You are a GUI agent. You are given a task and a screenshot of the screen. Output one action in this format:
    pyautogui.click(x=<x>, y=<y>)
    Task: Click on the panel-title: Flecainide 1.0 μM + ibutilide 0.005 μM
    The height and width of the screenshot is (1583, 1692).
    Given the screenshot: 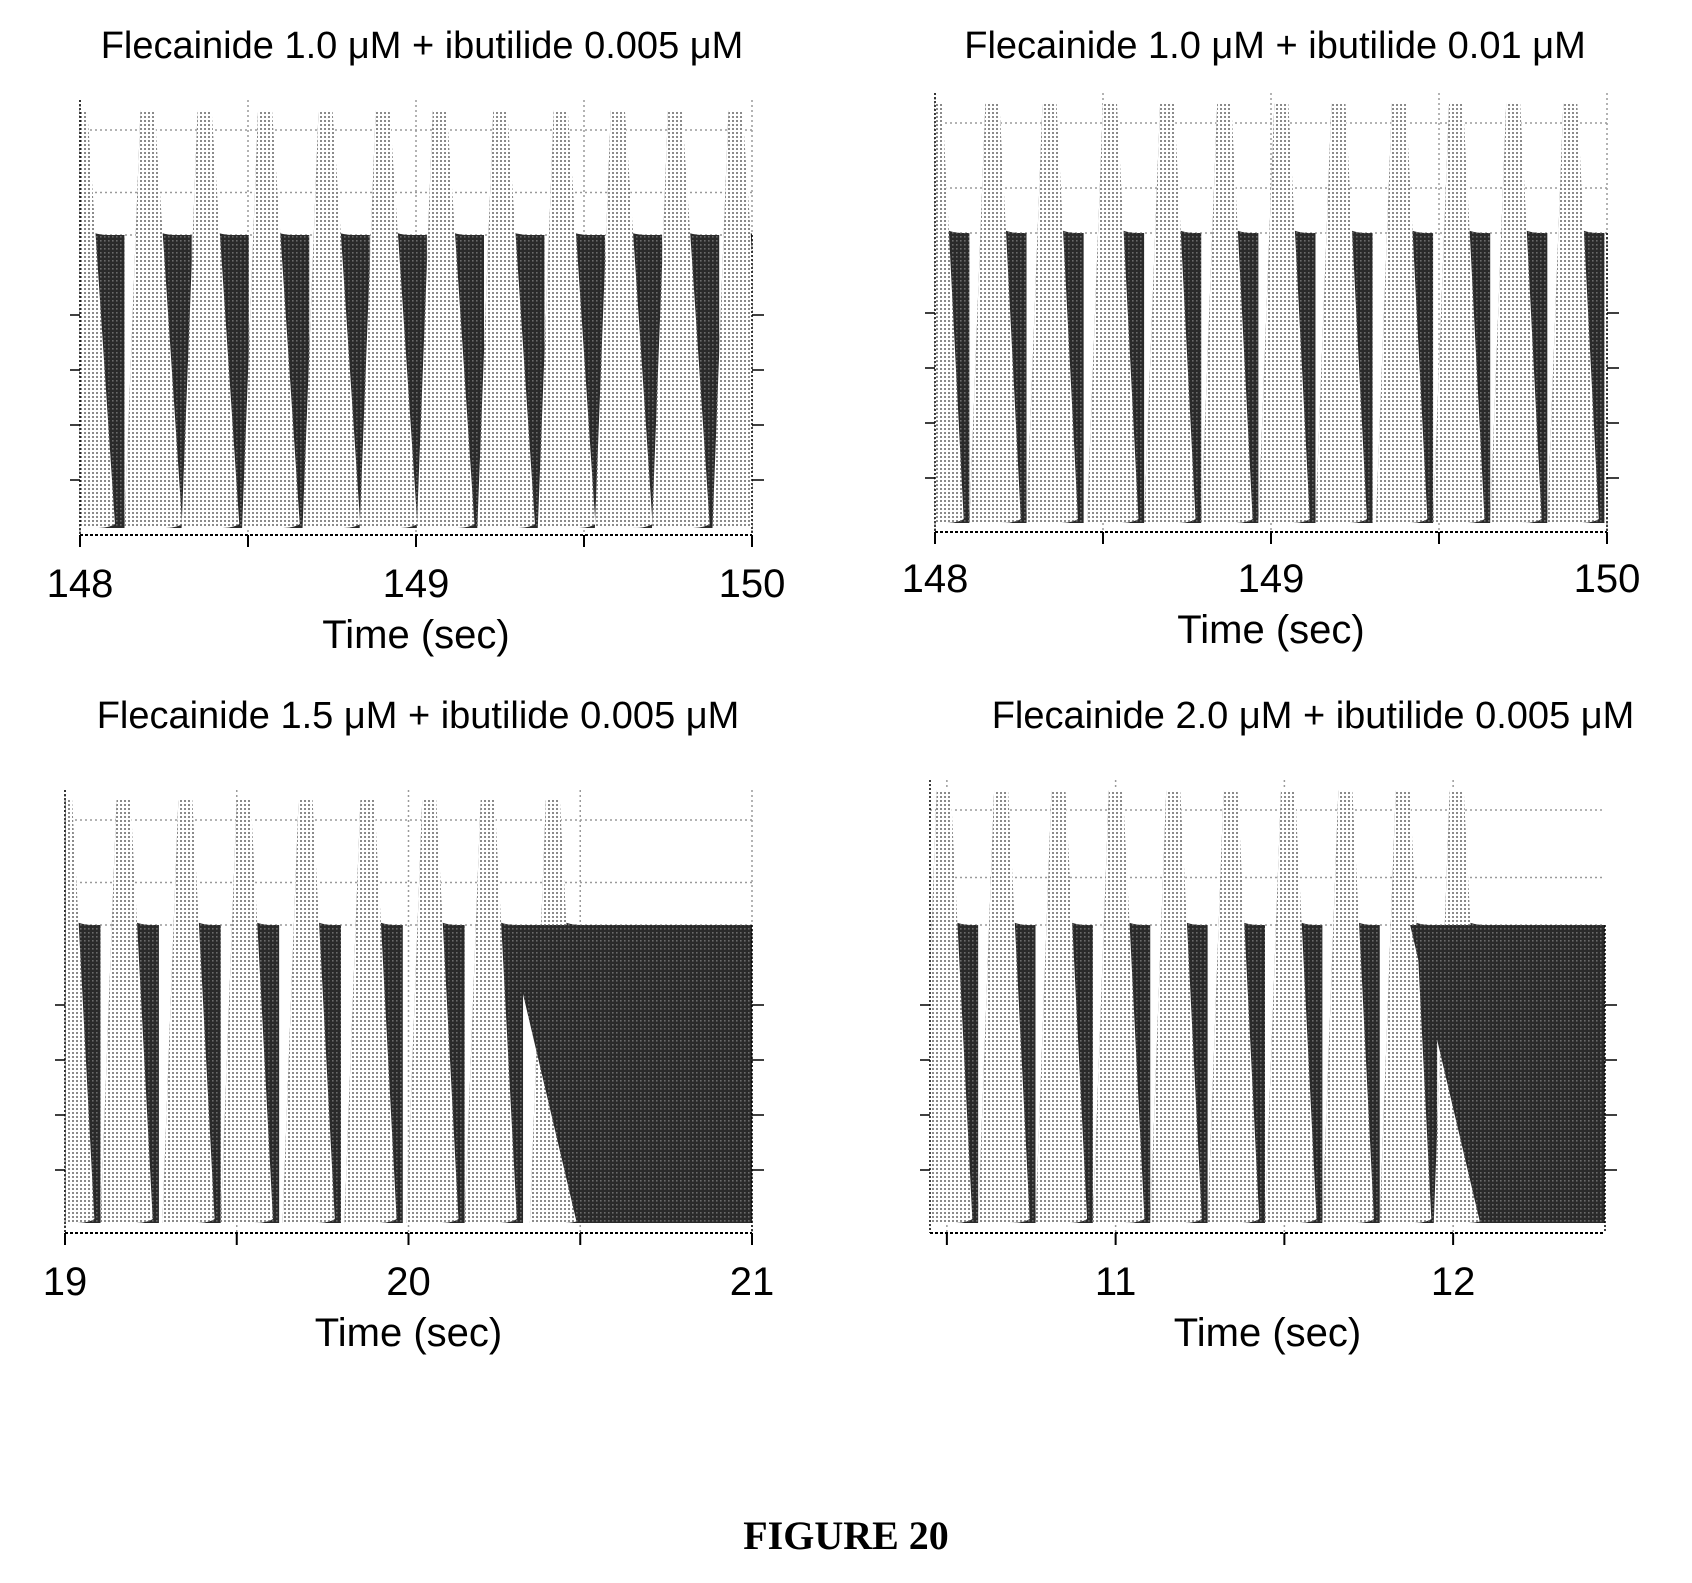 What is the action you would take?
    pyautogui.click(x=422, y=46)
    